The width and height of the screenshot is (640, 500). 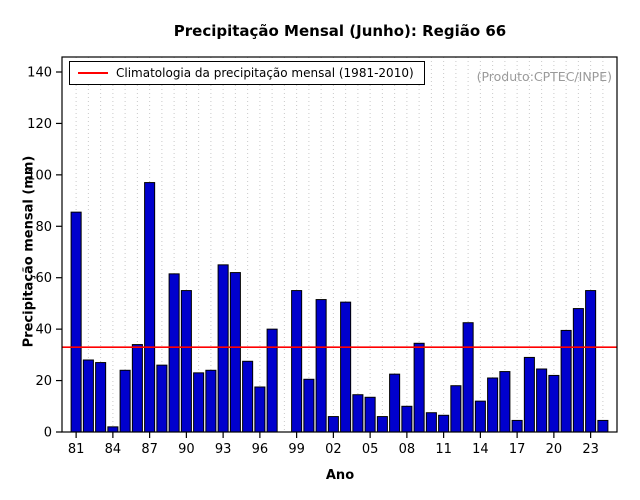 What do you see at coordinates (137, 388) in the screenshot?
I see `bar-year-1986` at bounding box center [137, 388].